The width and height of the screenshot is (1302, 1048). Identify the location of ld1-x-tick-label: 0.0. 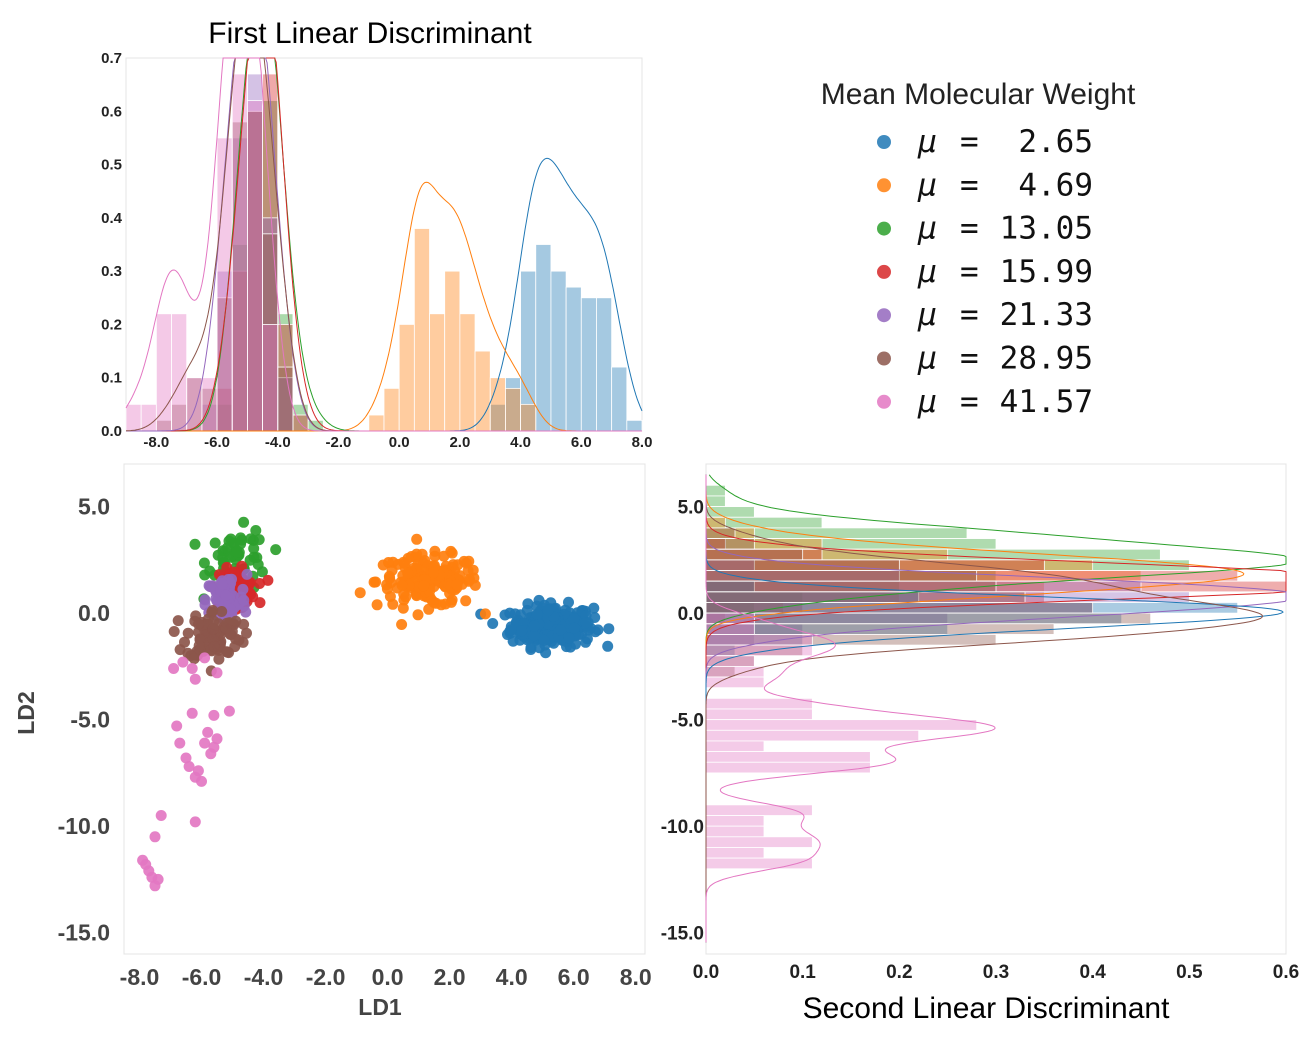
(399, 442).